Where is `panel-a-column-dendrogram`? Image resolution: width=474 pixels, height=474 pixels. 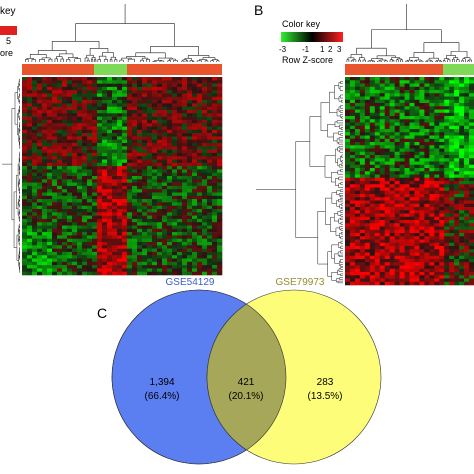 panel-a-column-dendrogram is located at coordinates (122, 33).